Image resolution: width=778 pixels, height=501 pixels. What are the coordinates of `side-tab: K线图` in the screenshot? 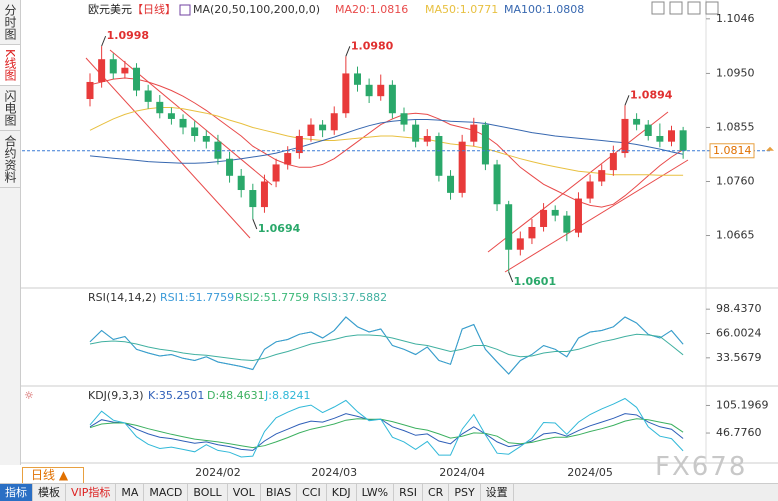 It's located at (10, 65).